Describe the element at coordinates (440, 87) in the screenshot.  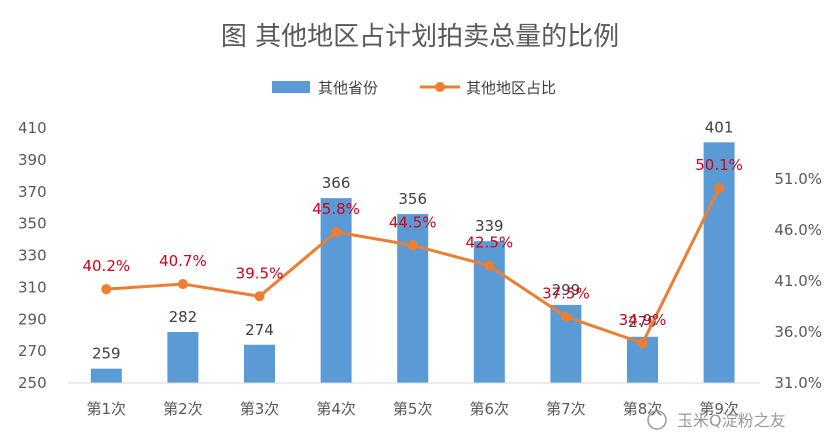
I see `legend-line-marker` at that location.